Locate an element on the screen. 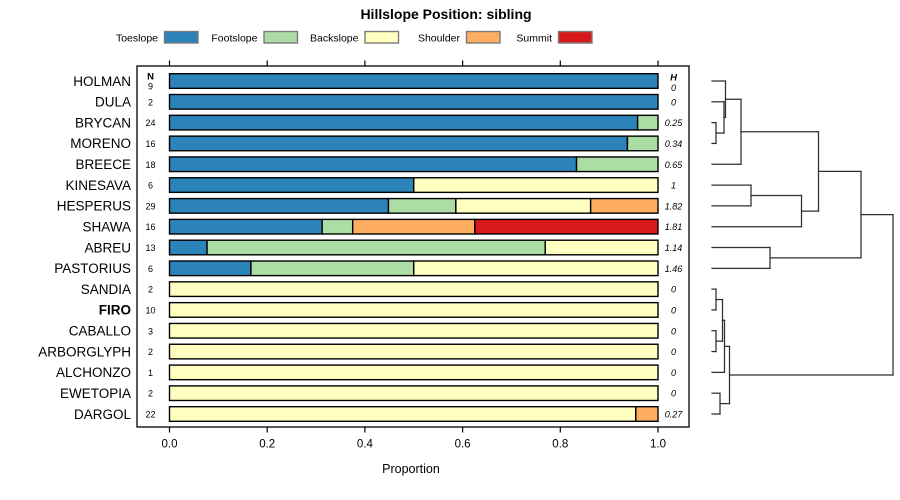 Image resolution: width=900 pixels, height=500 pixels. legend-label: Backslope is located at coordinates (334, 39).